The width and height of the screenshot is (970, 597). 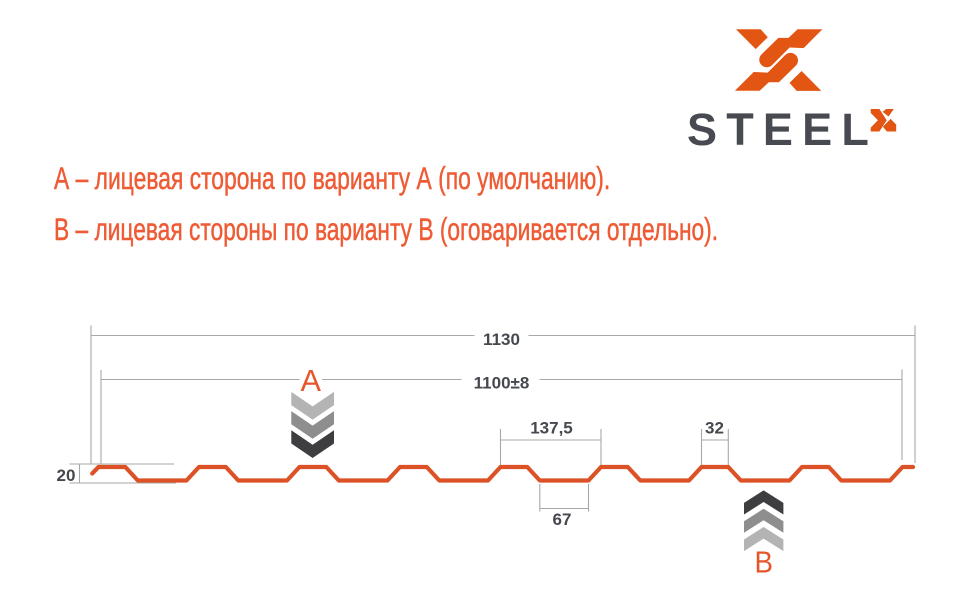 I want to click on svg-text: 137,5, so click(x=551, y=428).